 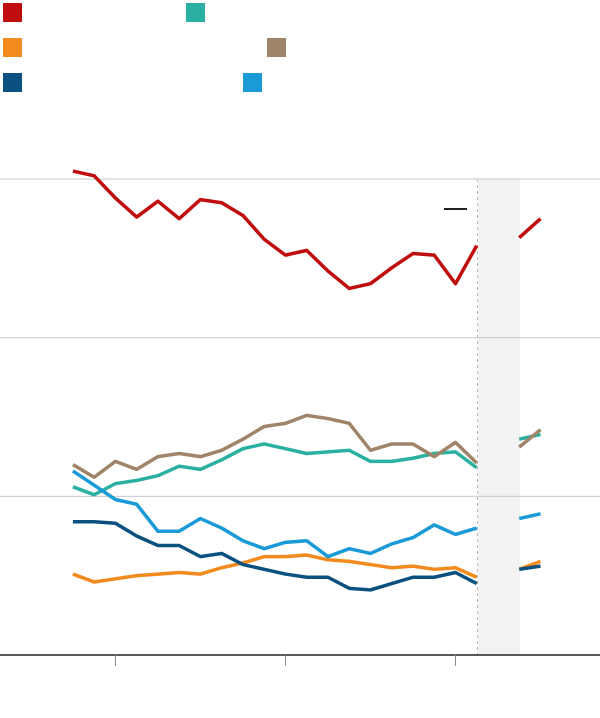 I want to click on shaded-region, so click(x=499, y=417).